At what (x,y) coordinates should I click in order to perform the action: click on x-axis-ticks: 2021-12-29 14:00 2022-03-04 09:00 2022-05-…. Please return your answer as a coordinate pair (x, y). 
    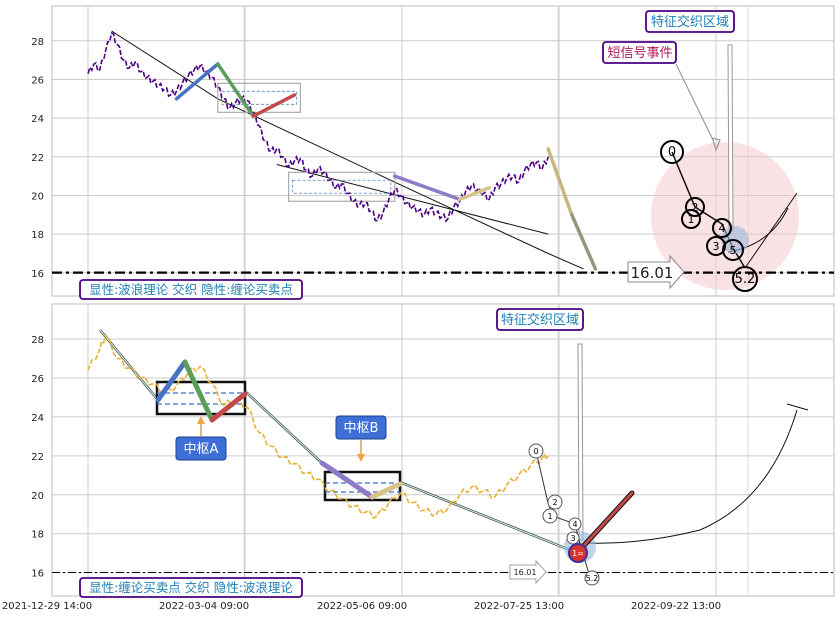
    Looking at the image, I should click on (361, 606).